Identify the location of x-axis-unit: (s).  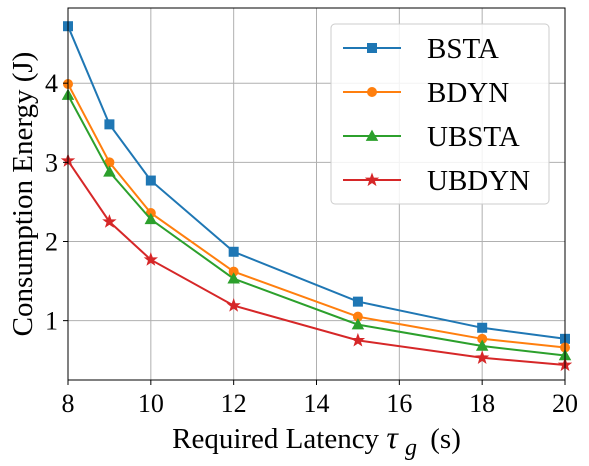
(445, 439).